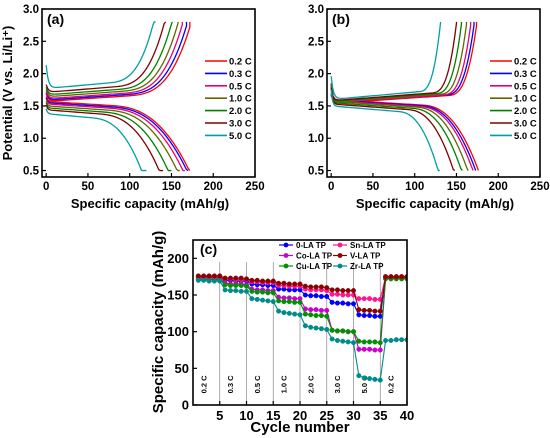 The height and width of the screenshot is (438, 550). Describe the element at coordinates (368, 245) in the screenshot. I see `legend-label: Sn-LA TP` at that location.